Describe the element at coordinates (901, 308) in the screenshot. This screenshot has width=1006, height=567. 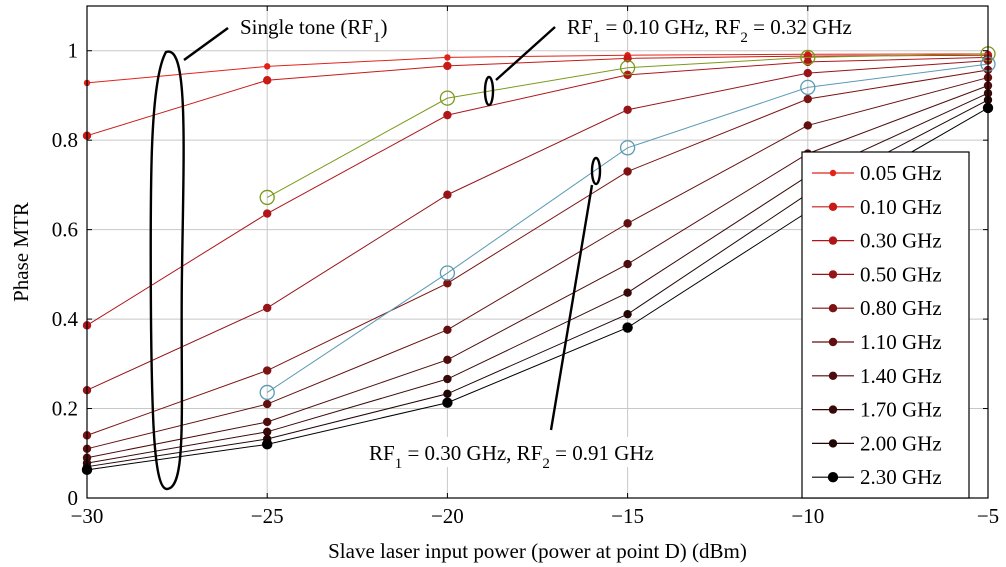
I see `legend-label: 0.80 GHz` at that location.